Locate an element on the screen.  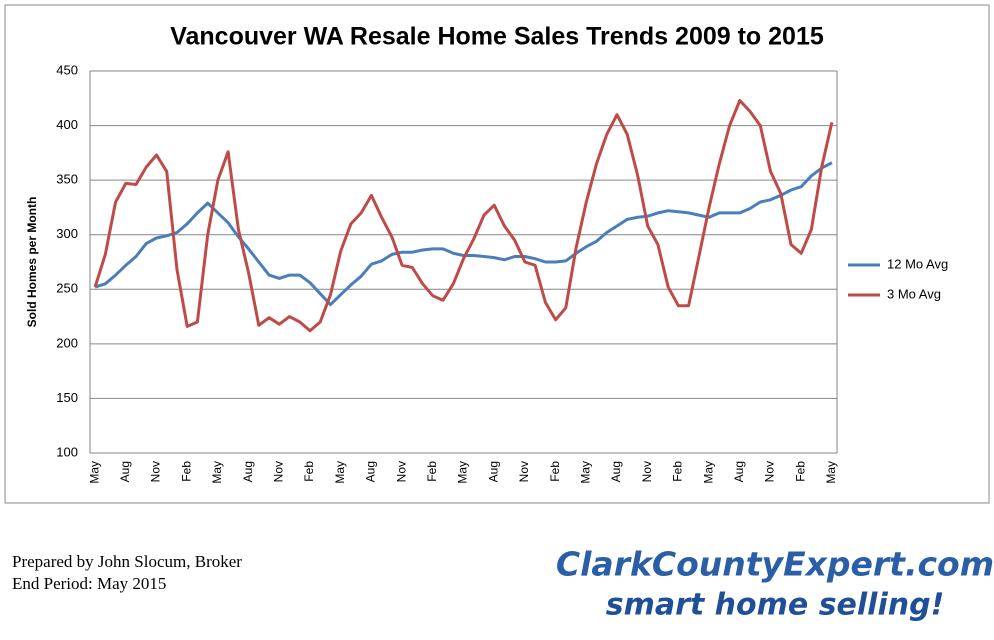
y-tick-label: 350 is located at coordinates (67, 179).